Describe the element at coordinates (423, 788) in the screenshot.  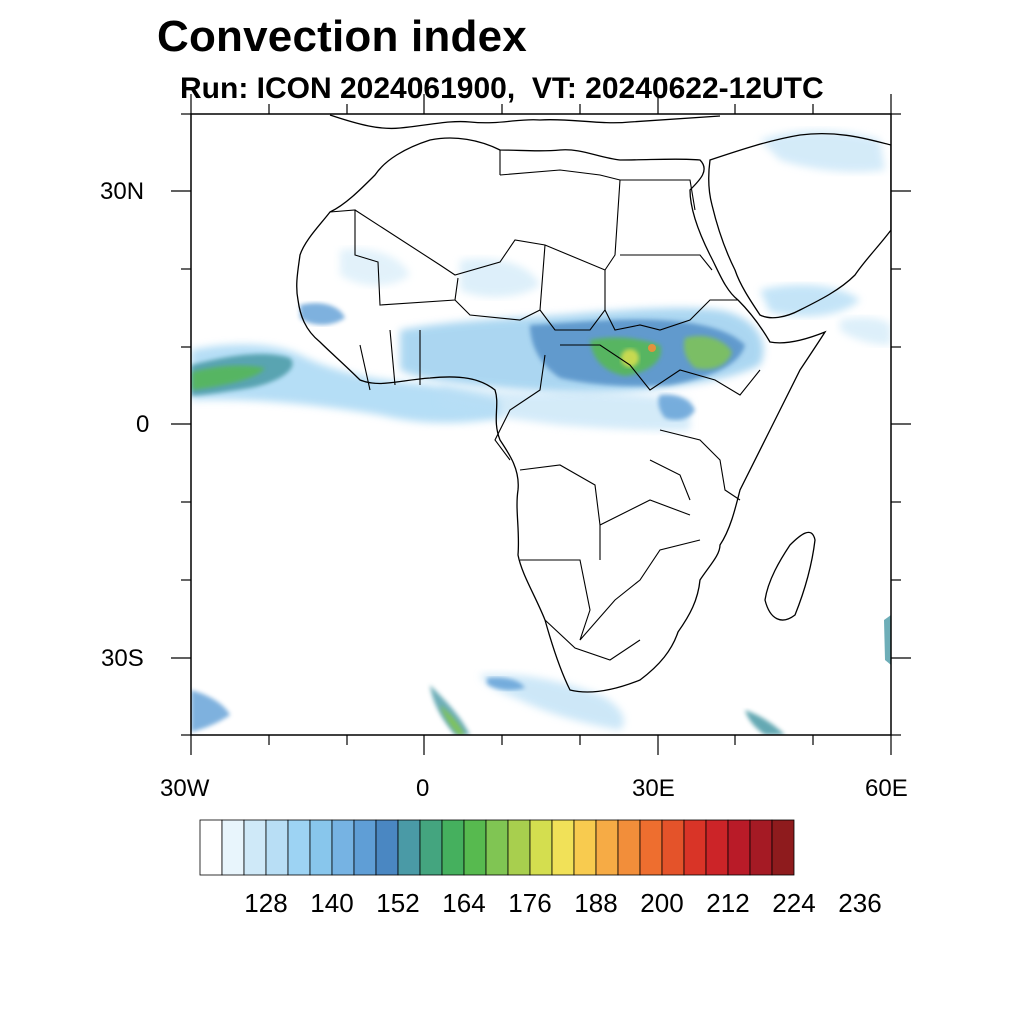
I see `lon-label-0: 0` at that location.